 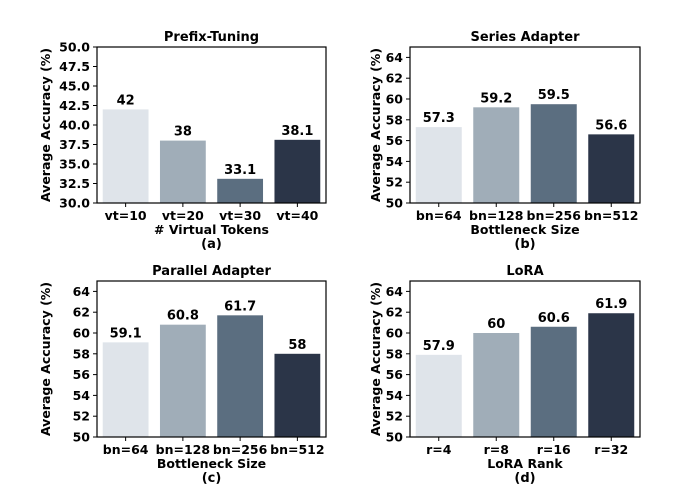 I want to click on data-label: 38, so click(x=183, y=132).